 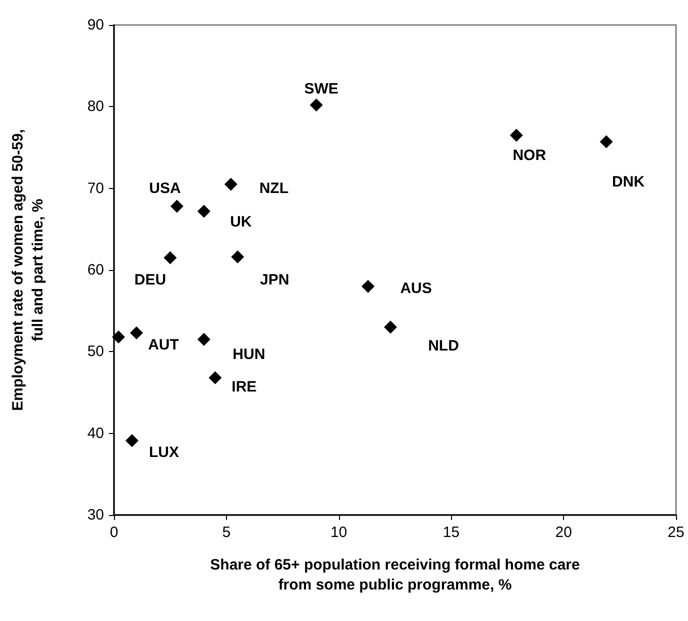 I want to click on annotation: NLD, so click(x=444, y=346).